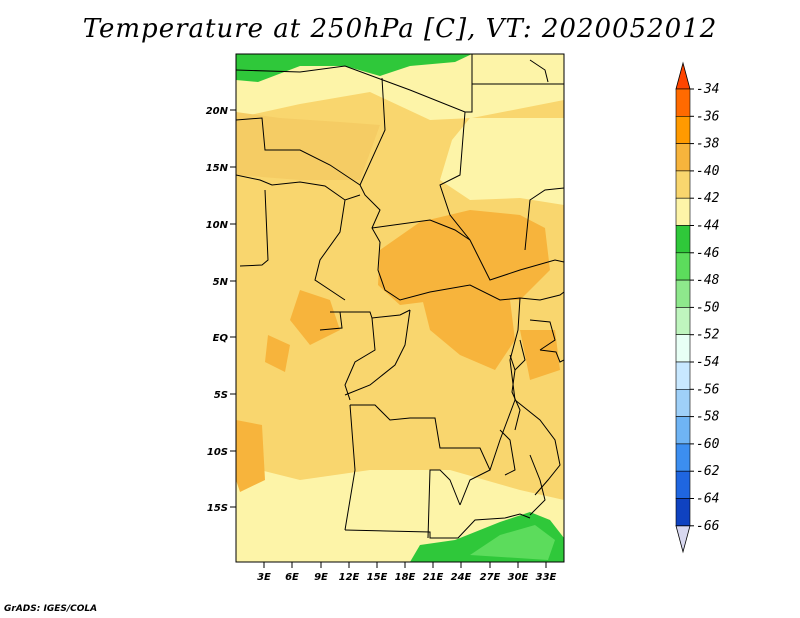 Image resolution: width=800 pixels, height=618 pixels. I want to click on colorbar-label: -40, so click(708, 171).